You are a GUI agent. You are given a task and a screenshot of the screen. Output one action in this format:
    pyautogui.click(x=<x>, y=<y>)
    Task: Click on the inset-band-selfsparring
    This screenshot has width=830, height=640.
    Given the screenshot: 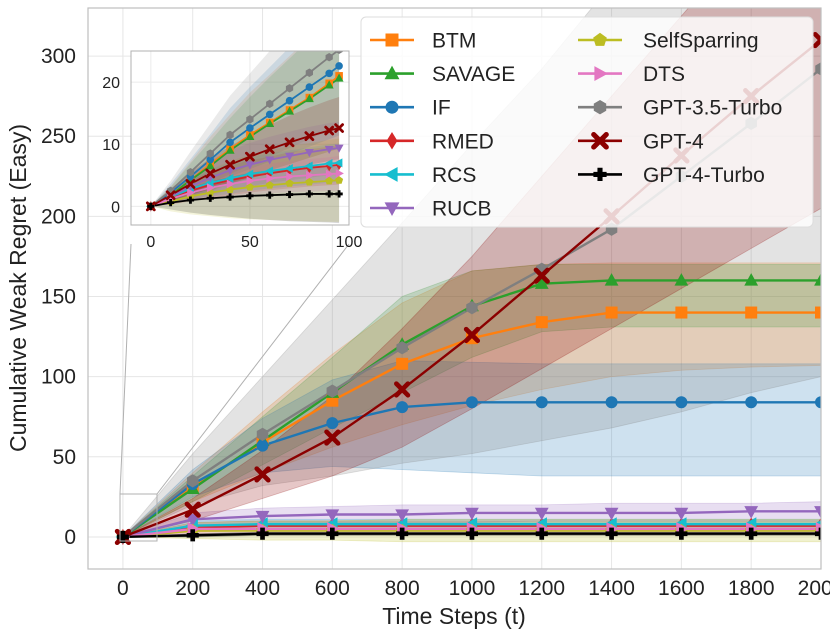 What is the action you would take?
    pyautogui.click(x=245, y=180)
    